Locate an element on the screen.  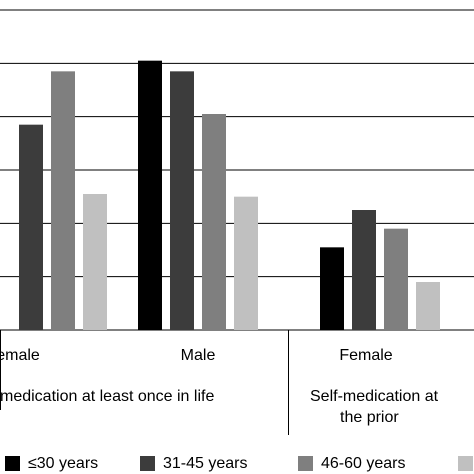
legend-label-30: ≤30 years is located at coordinates (63, 463).